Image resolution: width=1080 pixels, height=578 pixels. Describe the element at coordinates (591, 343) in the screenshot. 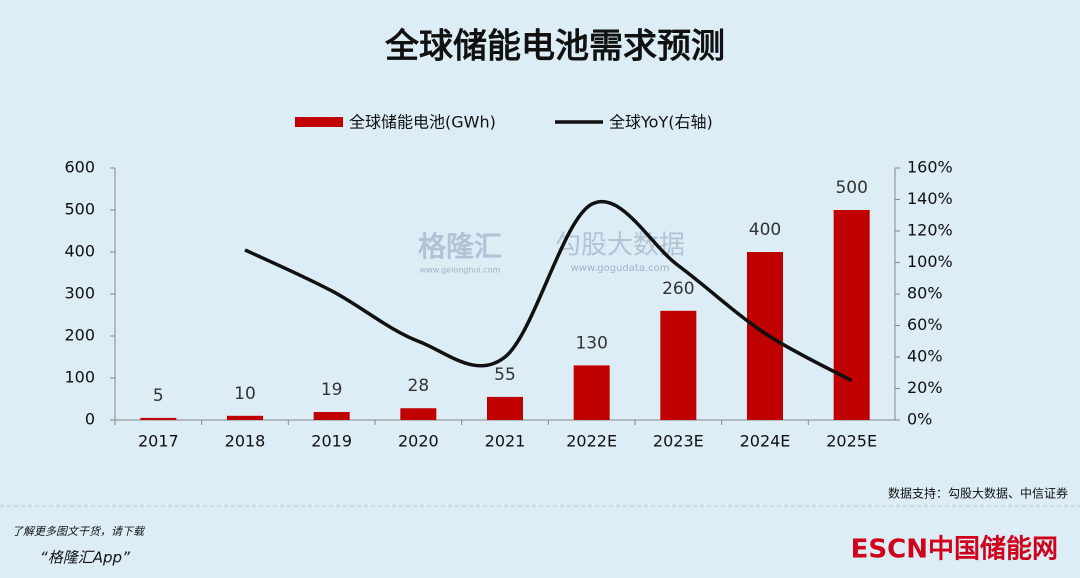

I see `value-label: 130` at that location.